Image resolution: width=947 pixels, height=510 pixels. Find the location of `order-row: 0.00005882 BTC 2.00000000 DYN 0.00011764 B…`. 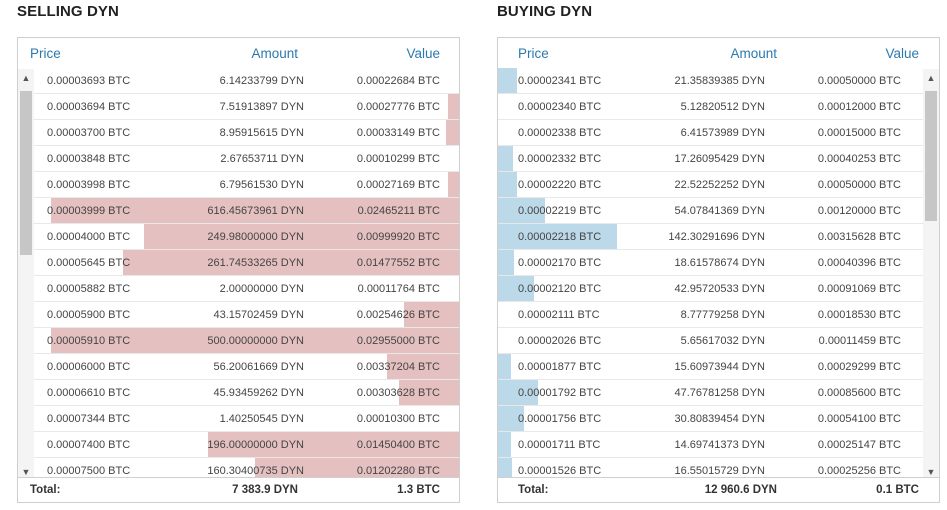

order-row: 0.00005882 BTC 2.00000000 DYN 0.00011764 B… is located at coordinates (238, 289).